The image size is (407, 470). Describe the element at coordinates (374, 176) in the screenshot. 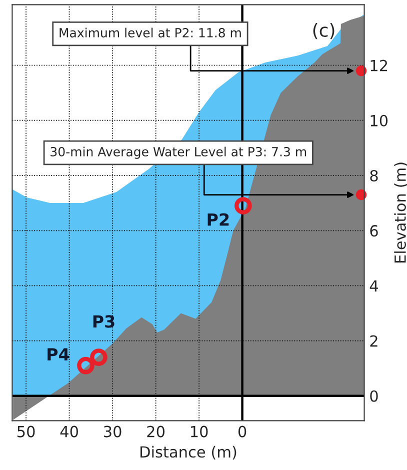

I see `y-tick-label: 8` at that location.